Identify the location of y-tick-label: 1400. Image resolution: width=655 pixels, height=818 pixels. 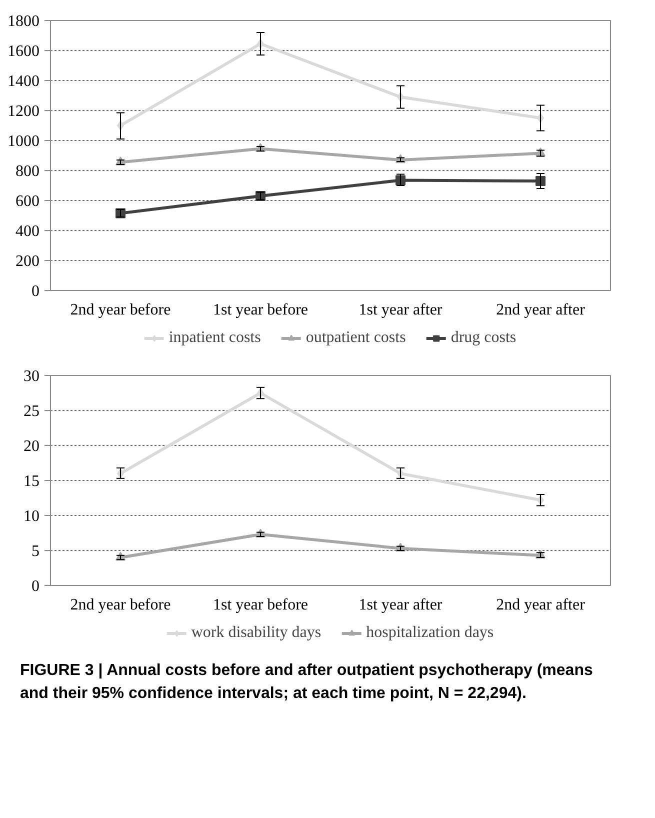
(24, 81).